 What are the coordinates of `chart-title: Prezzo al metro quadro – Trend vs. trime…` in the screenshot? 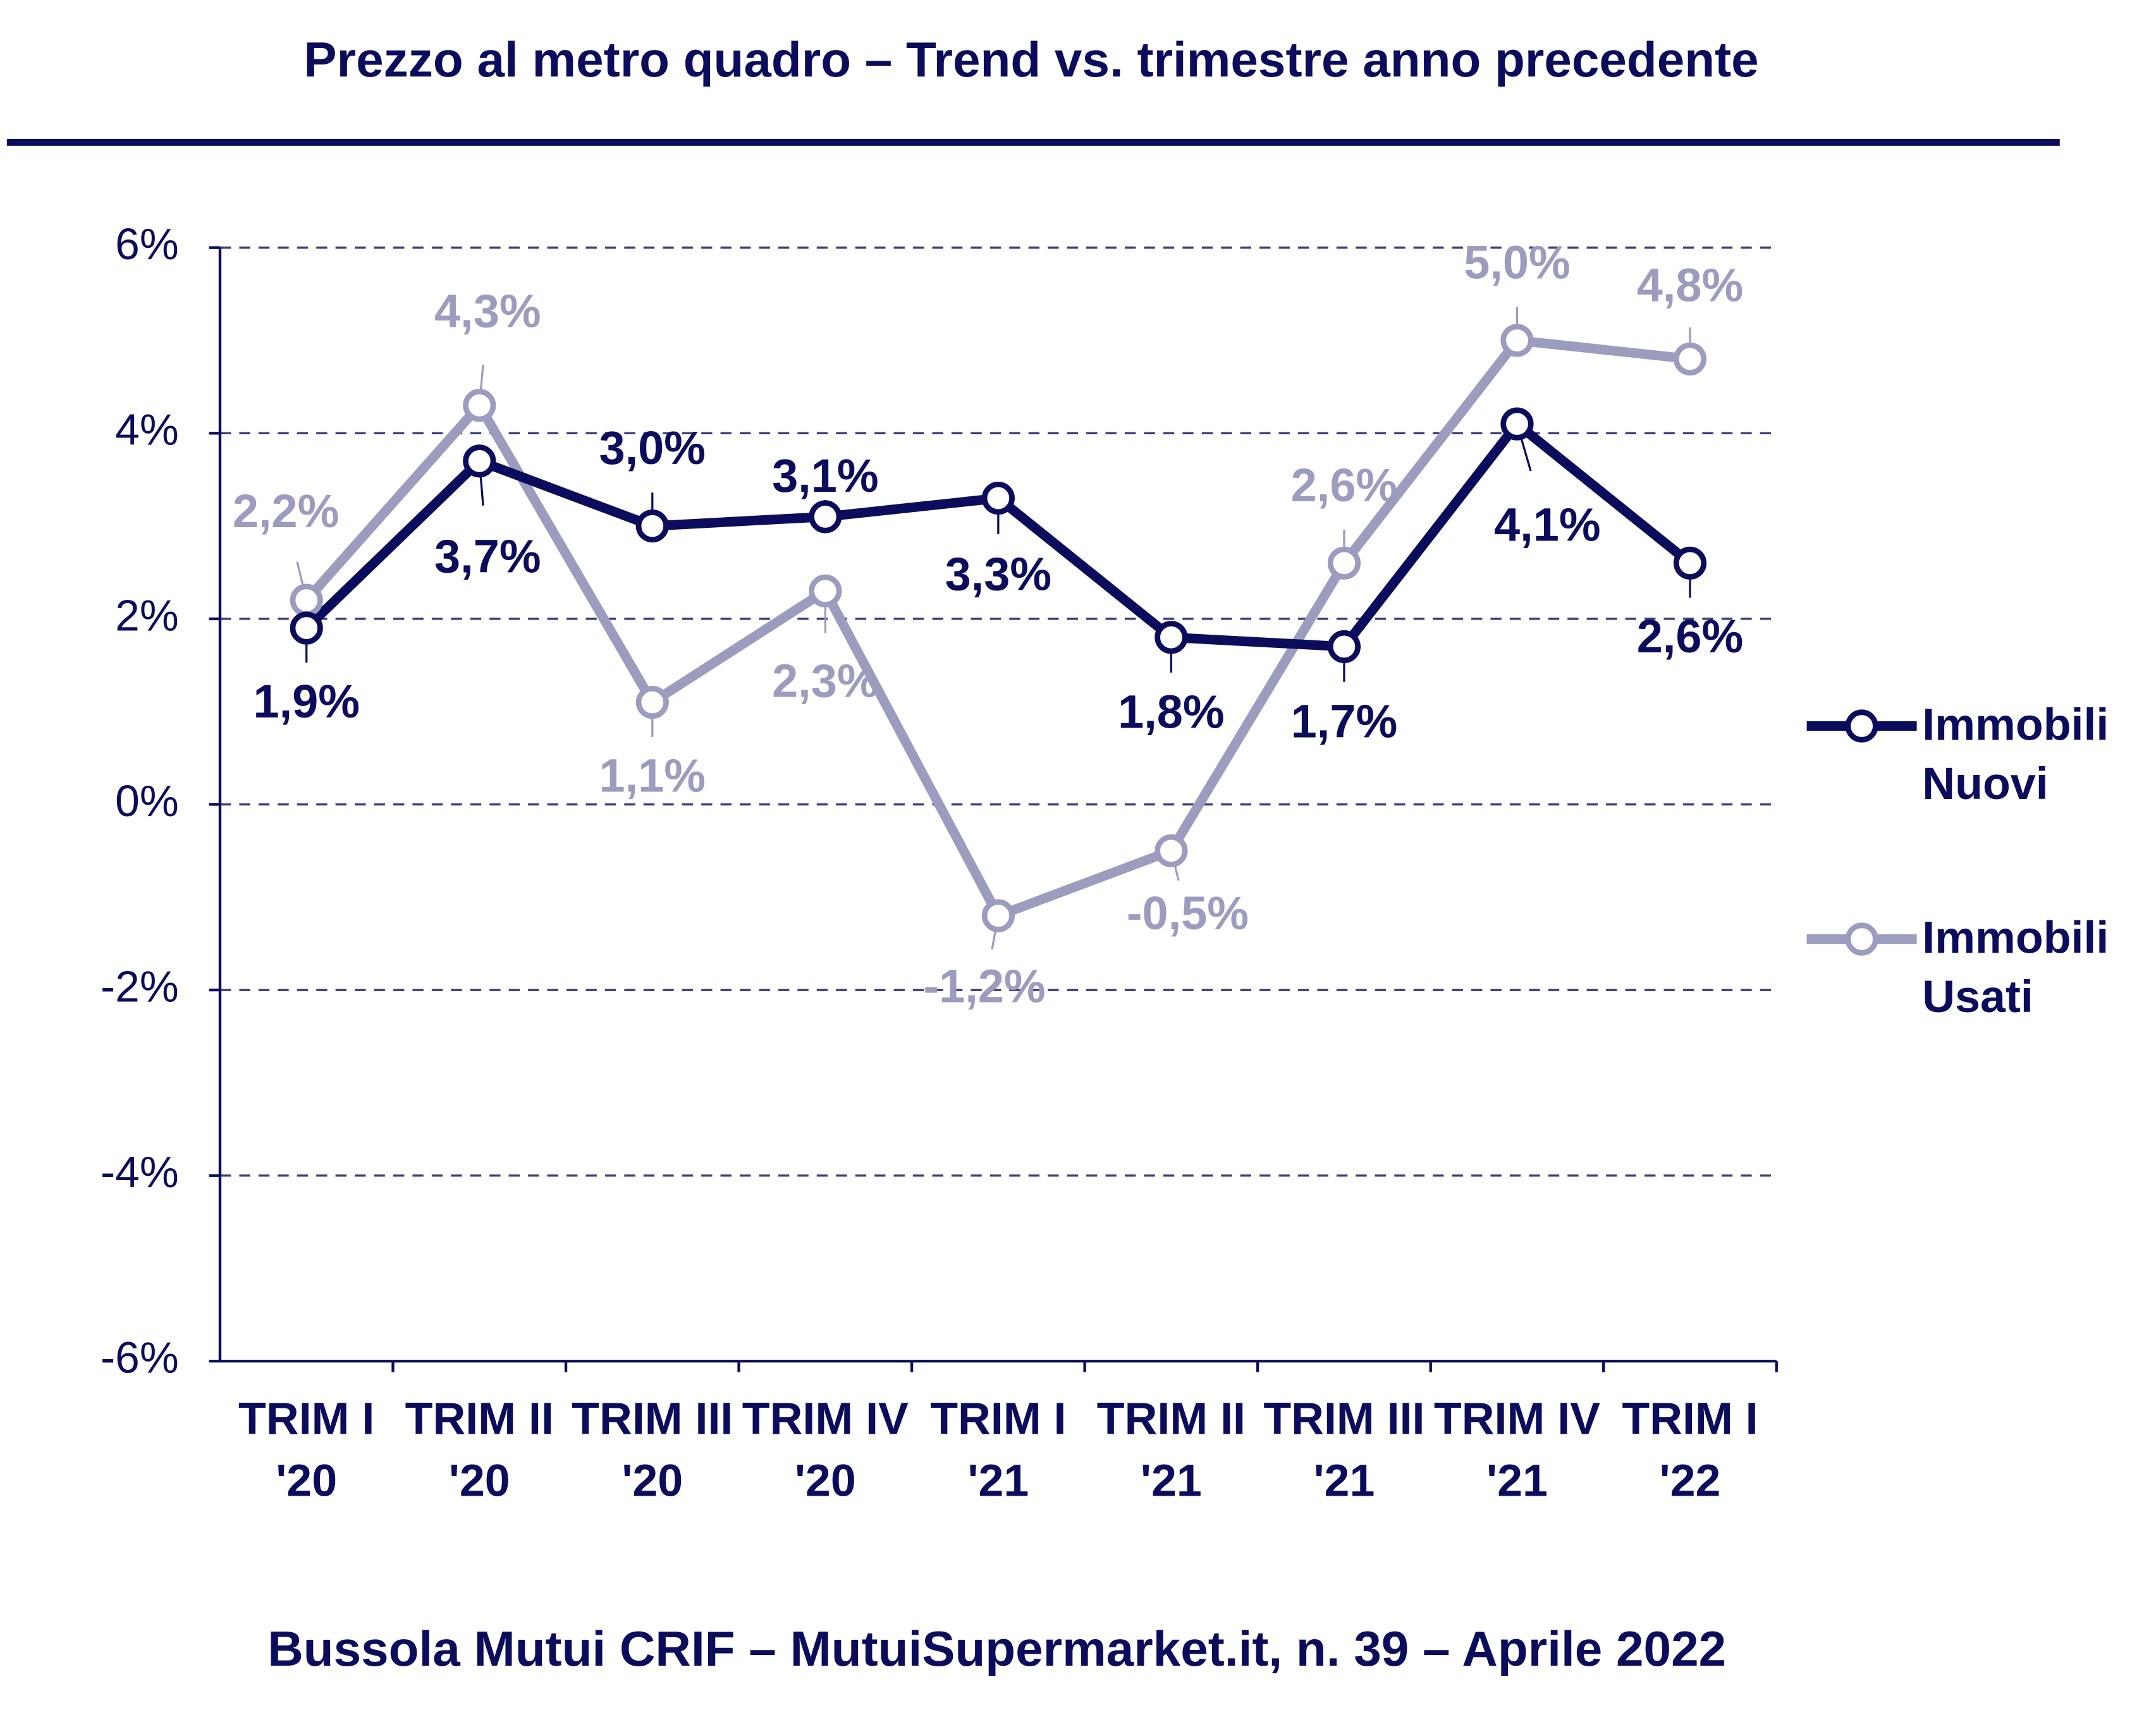 It's located at (1030, 60).